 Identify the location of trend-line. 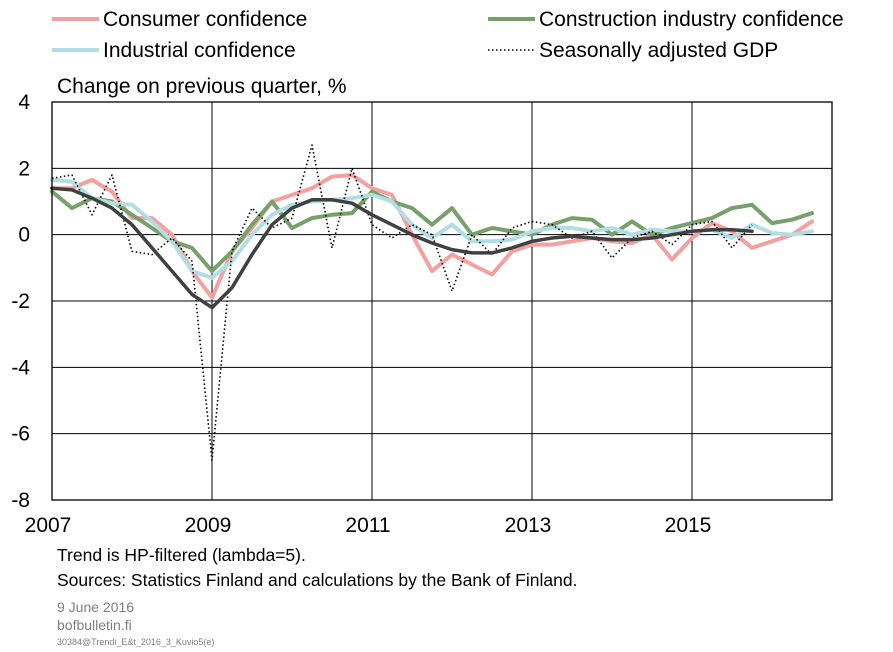
(402, 248).